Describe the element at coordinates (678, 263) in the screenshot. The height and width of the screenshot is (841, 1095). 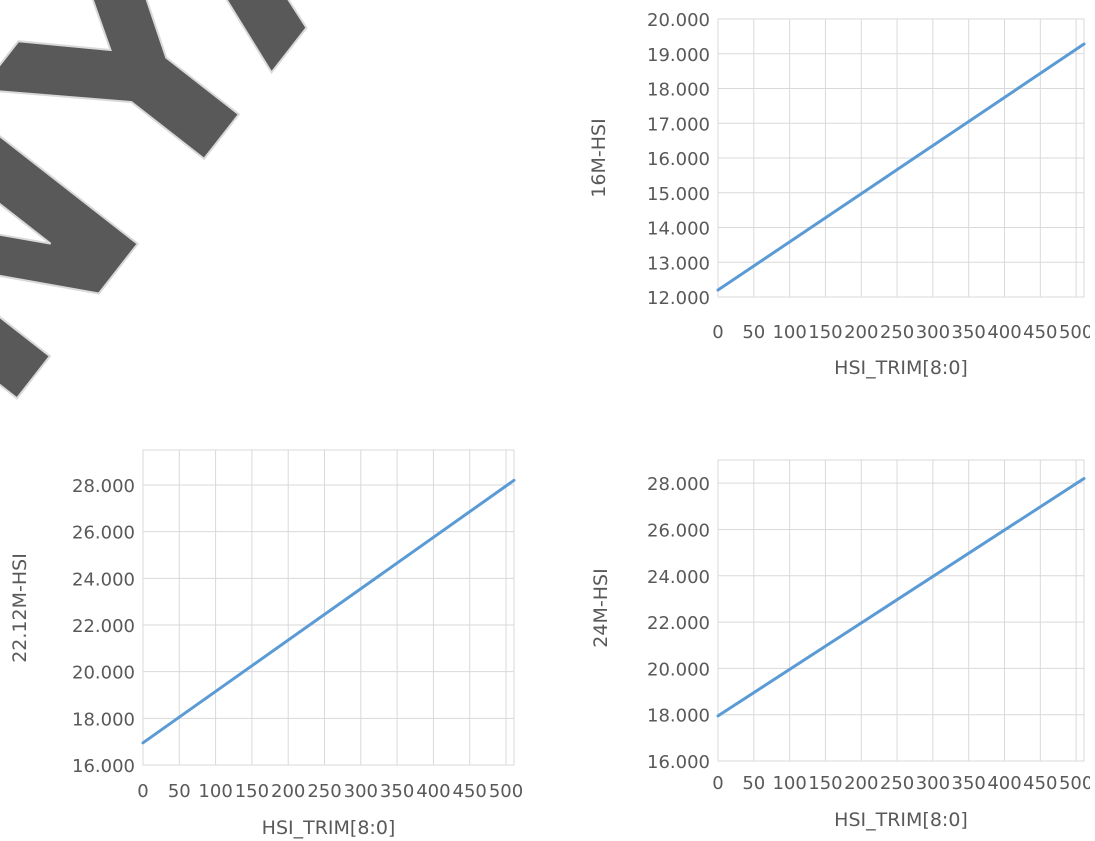
I see `y-tick-label: 13.000` at that location.